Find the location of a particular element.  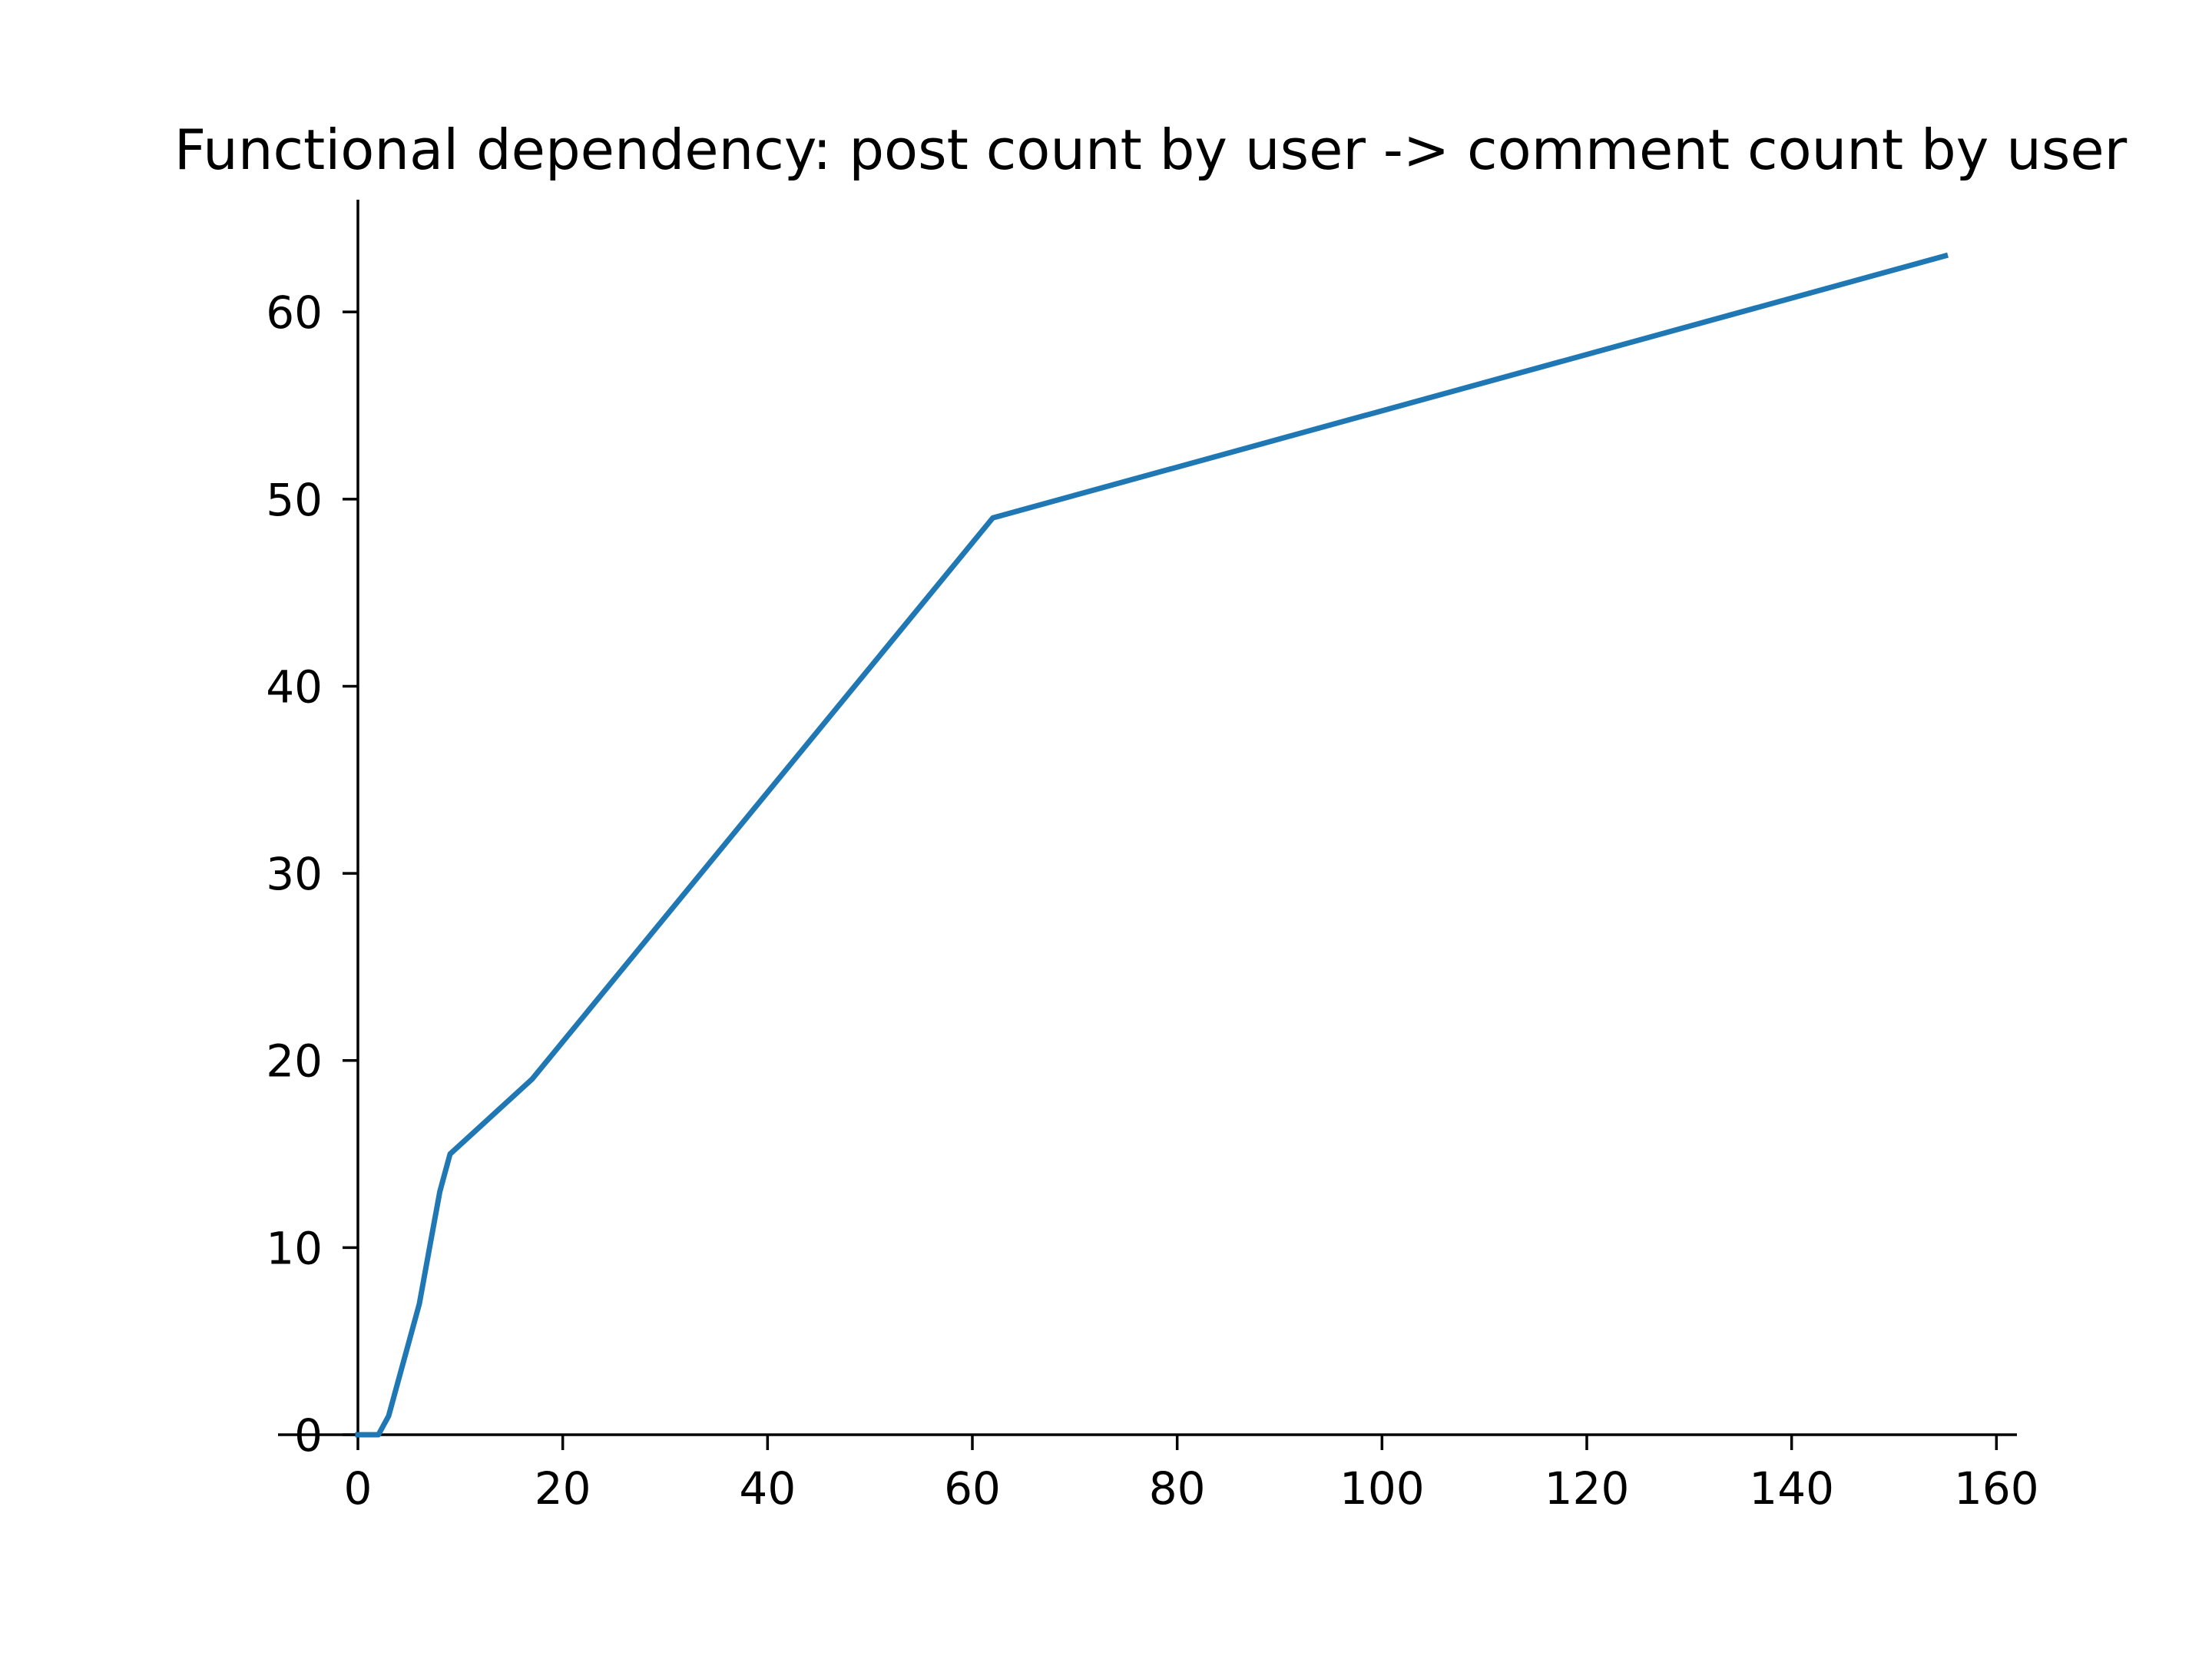

x-tick-label: 140 is located at coordinates (1791, 1488).